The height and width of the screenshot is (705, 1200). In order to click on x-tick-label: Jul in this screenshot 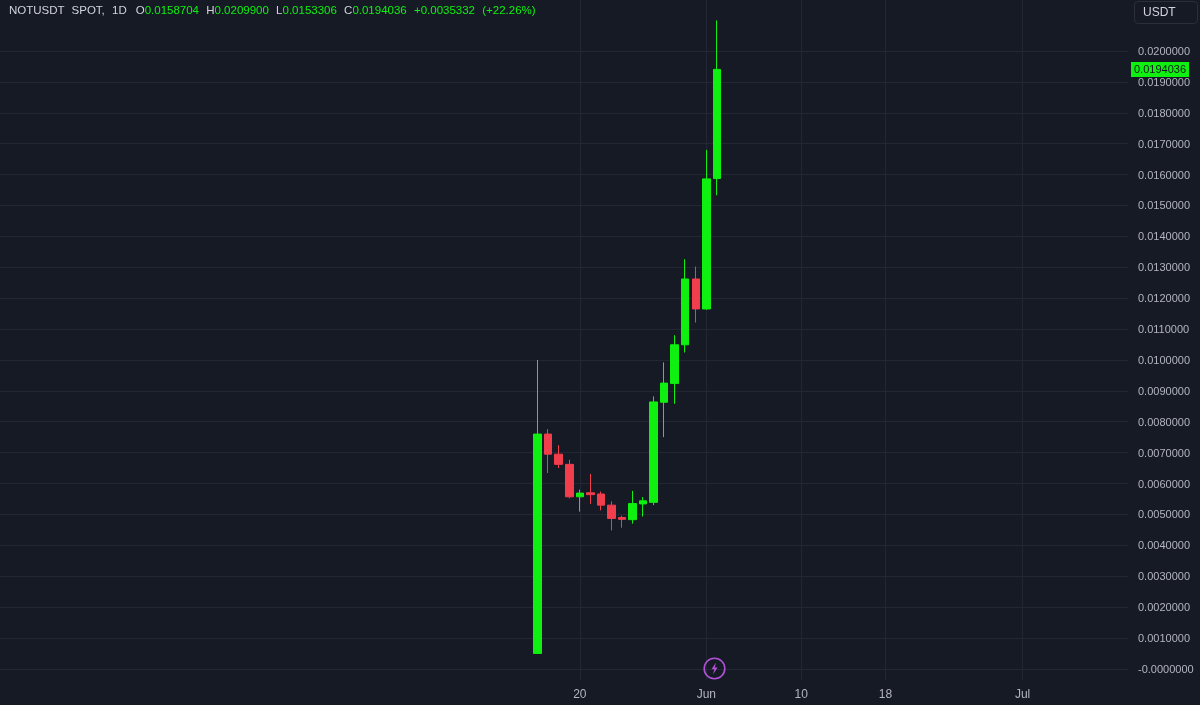, I will do `click(1022, 694)`.